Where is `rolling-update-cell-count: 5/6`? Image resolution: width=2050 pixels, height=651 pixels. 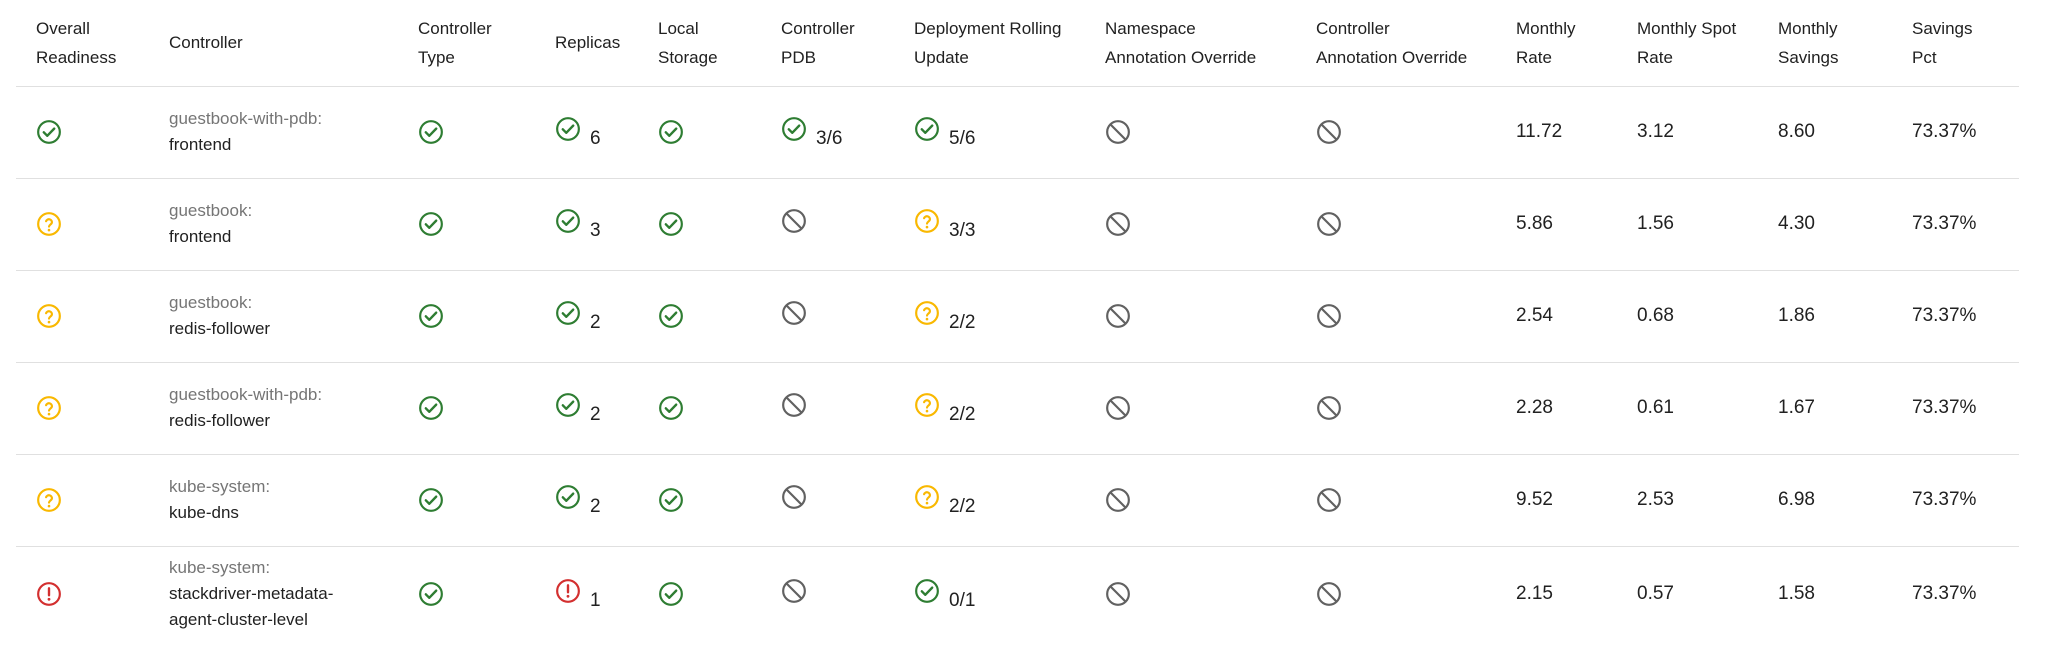 rolling-update-cell-count: 5/6 is located at coordinates (962, 138).